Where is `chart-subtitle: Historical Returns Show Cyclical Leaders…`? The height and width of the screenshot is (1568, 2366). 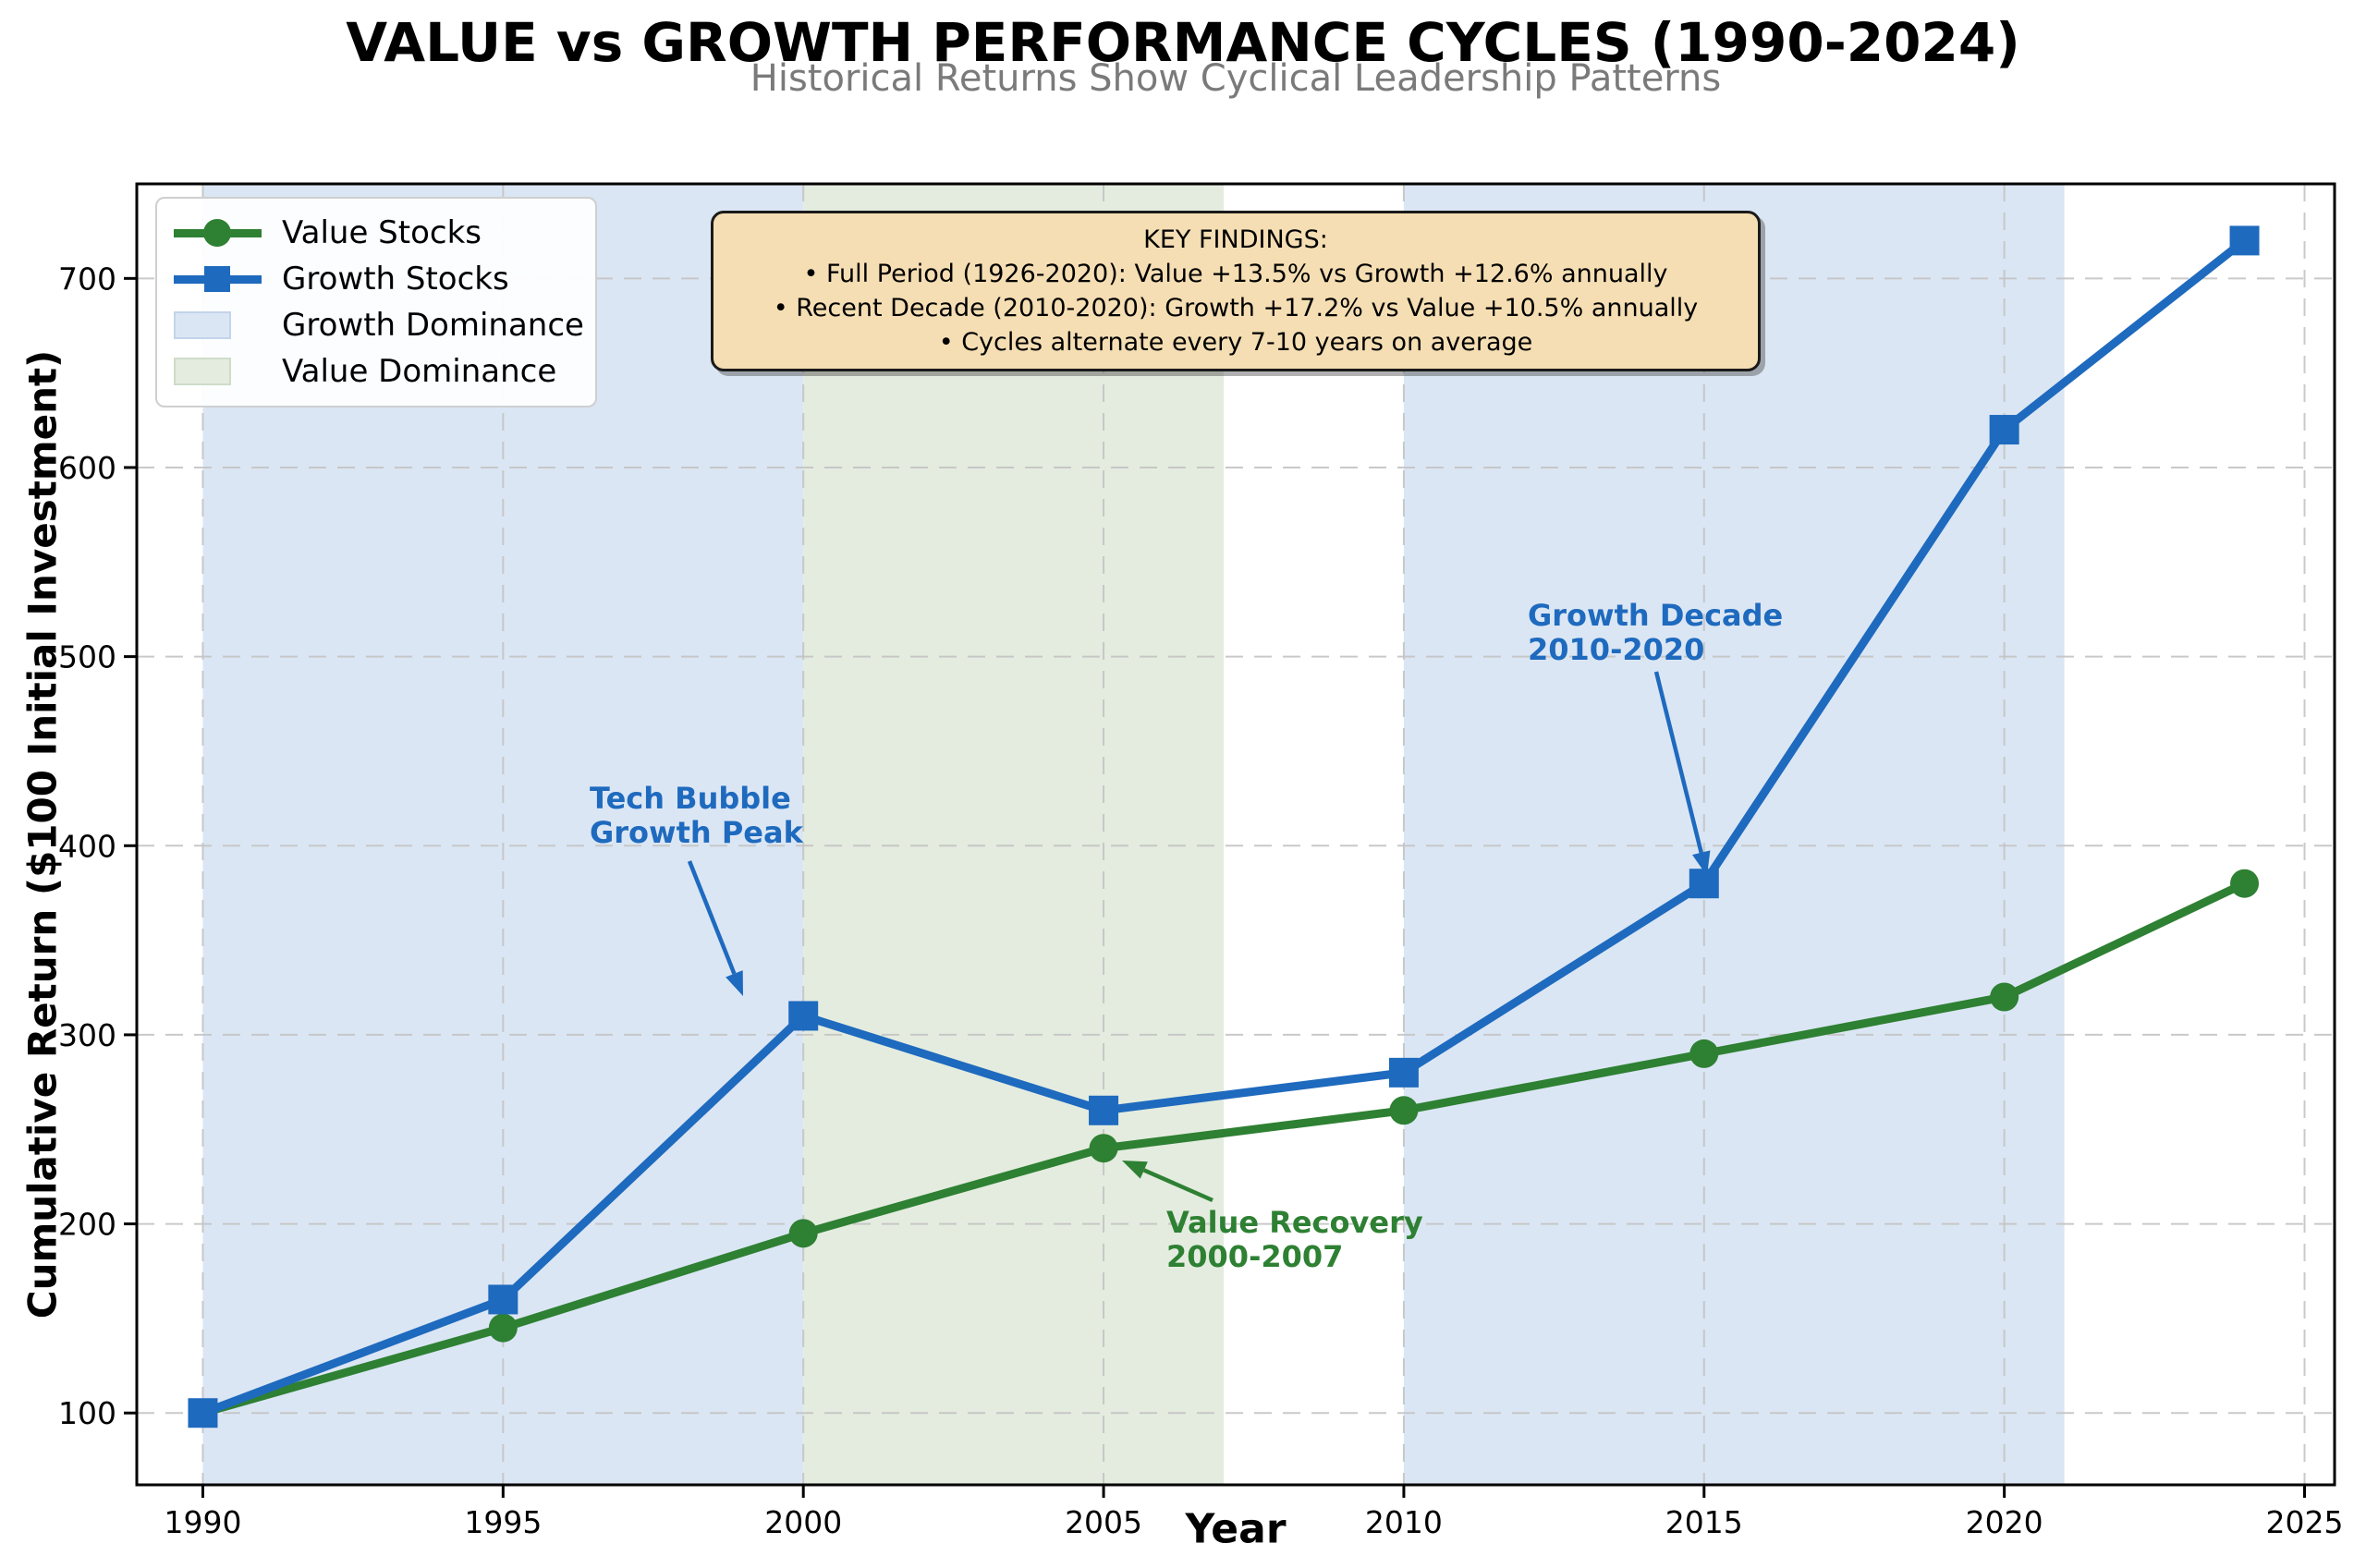 chart-subtitle: Historical Returns Show Cyclical Leaders… is located at coordinates (1236, 78).